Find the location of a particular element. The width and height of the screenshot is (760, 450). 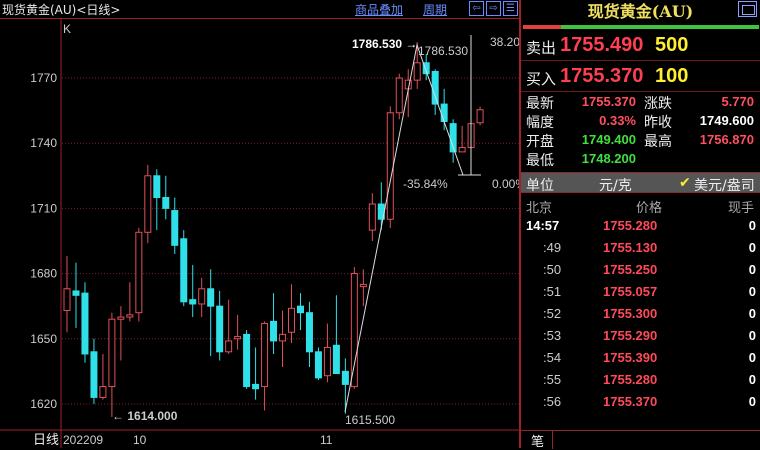

unit-option-usd-ounce: 美元/盎司 is located at coordinates (724, 186).